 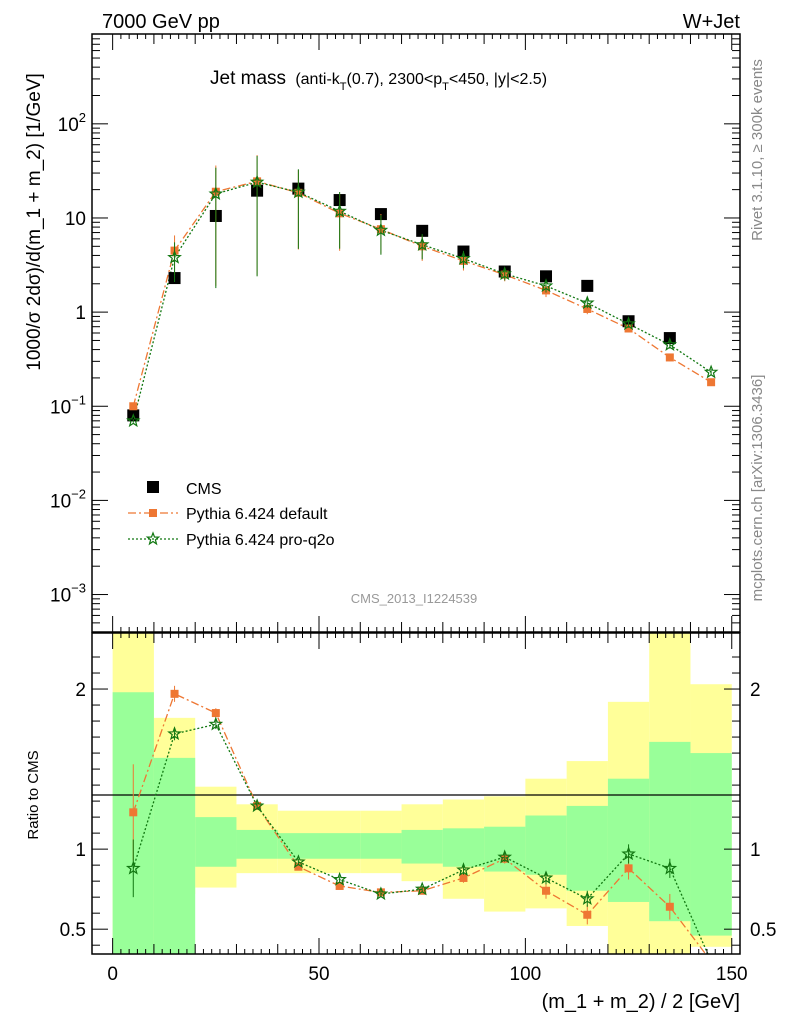 I want to click on y-tick-label: 1, so click(x=80, y=313).